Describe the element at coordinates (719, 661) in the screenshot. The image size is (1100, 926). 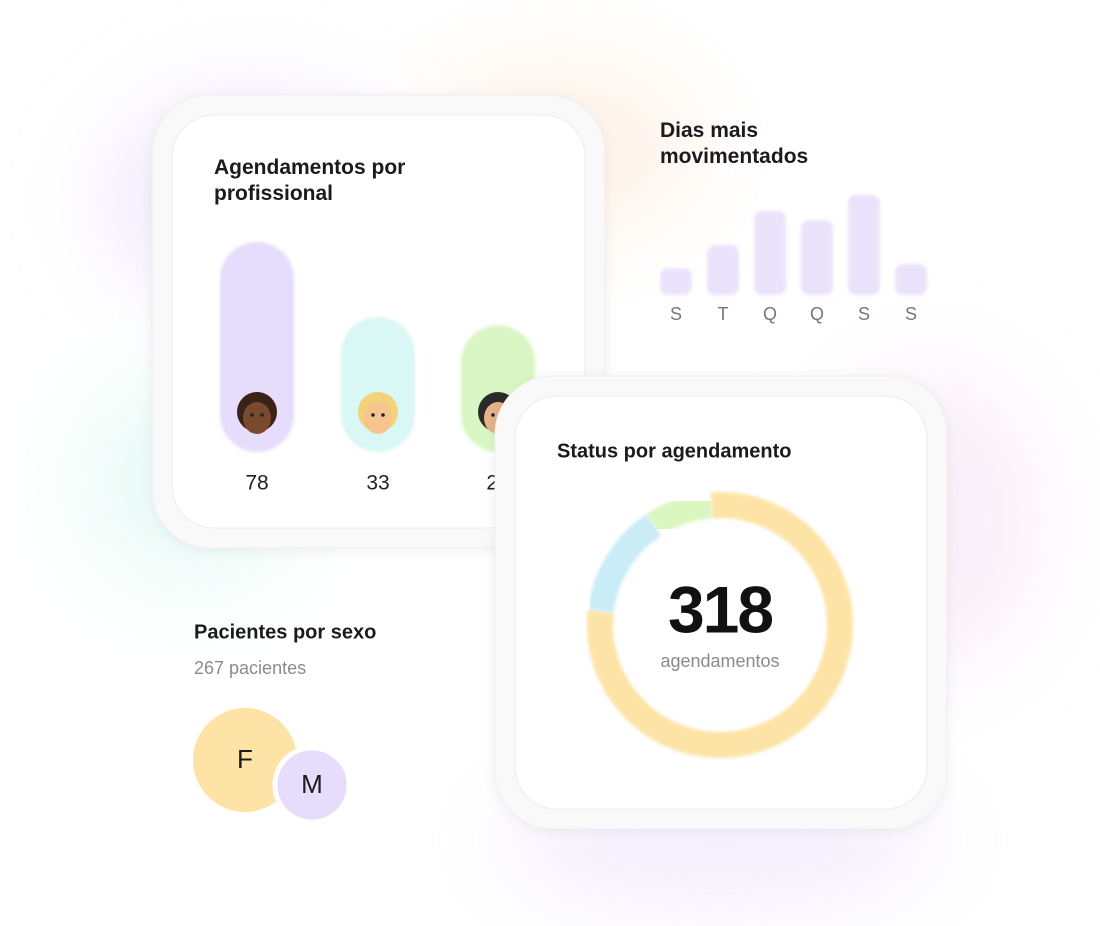
I see `donut-total-label: agendamentos` at that location.